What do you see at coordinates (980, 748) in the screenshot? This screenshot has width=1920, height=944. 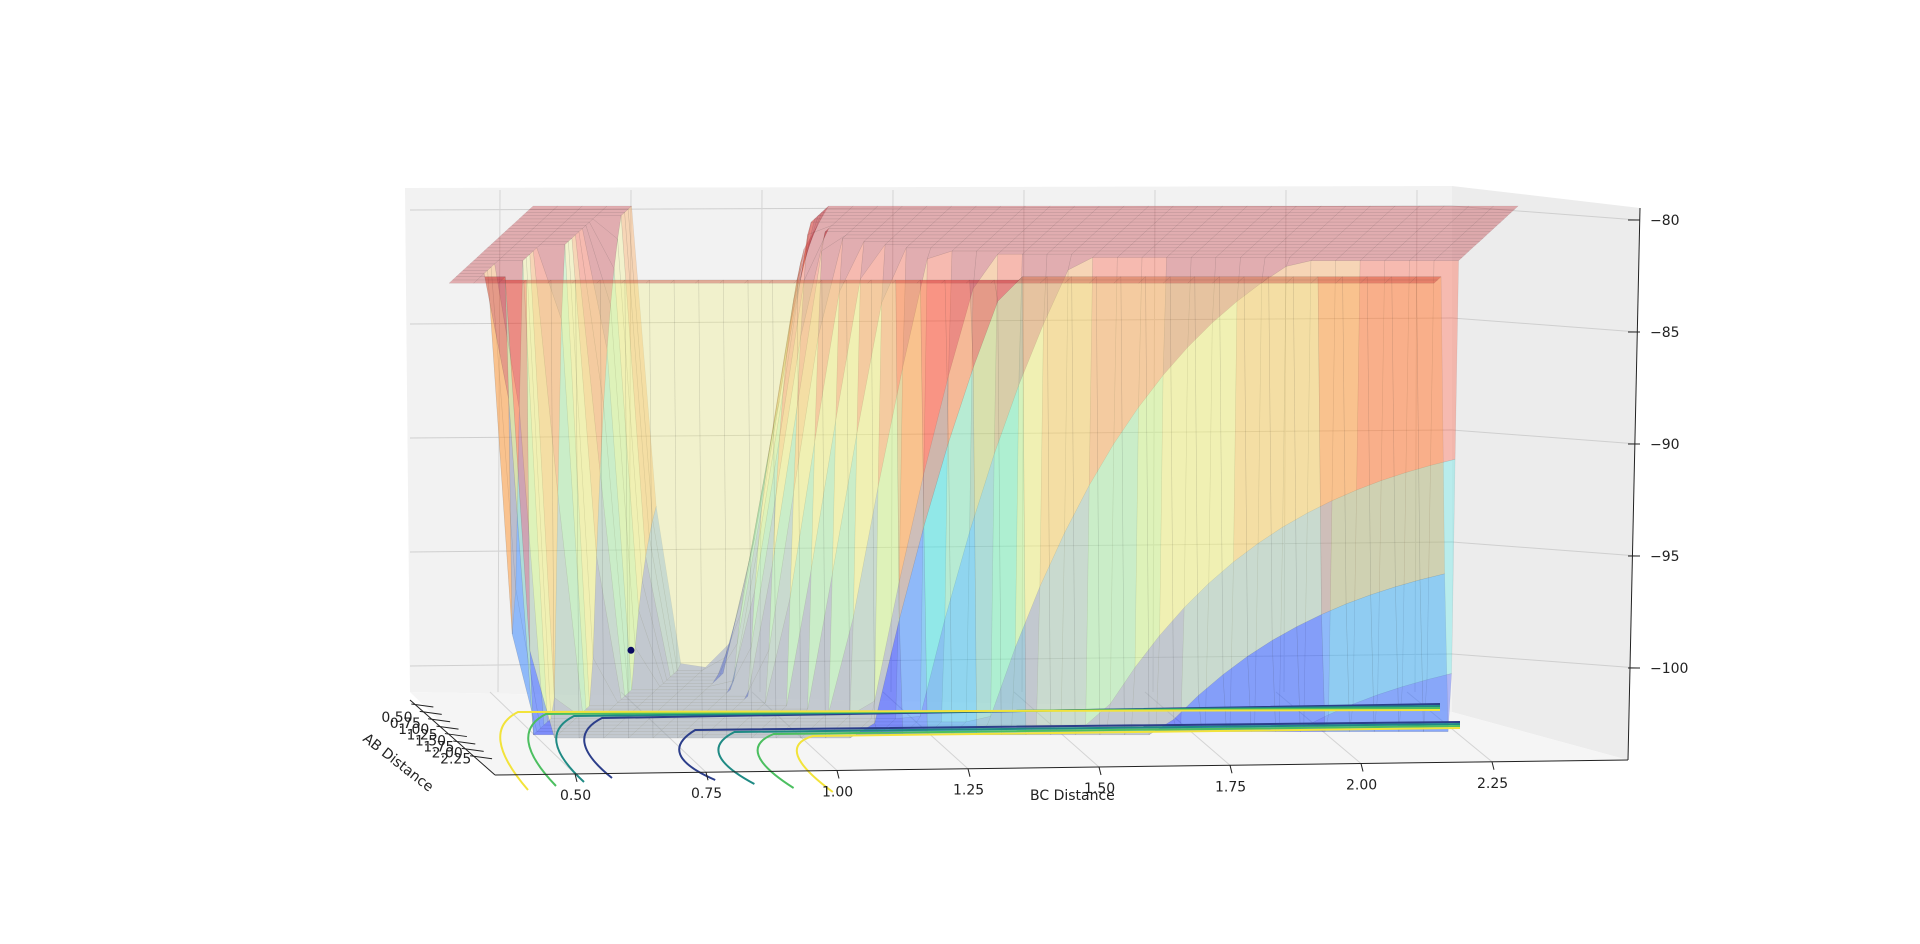 I see `floor-contours` at bounding box center [980, 748].